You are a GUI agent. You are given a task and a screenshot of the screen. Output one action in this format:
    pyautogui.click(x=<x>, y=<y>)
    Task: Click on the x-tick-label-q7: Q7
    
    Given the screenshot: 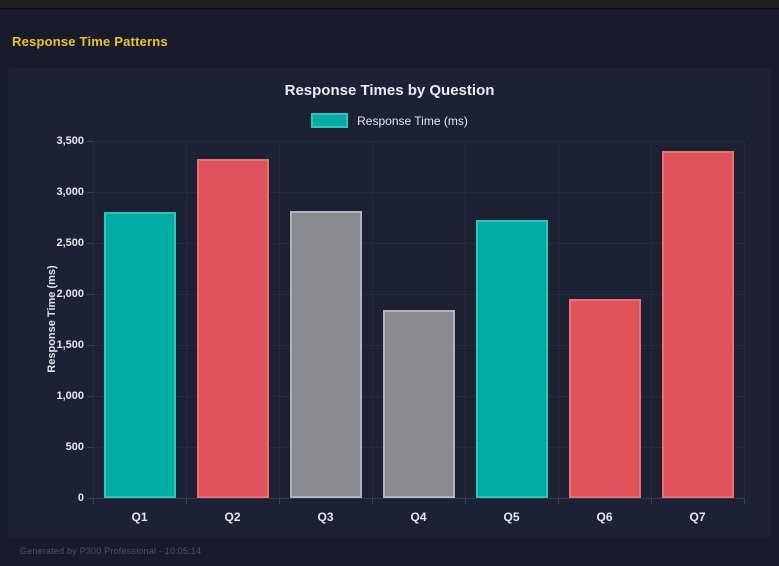 What is the action you would take?
    pyautogui.click(x=697, y=517)
    